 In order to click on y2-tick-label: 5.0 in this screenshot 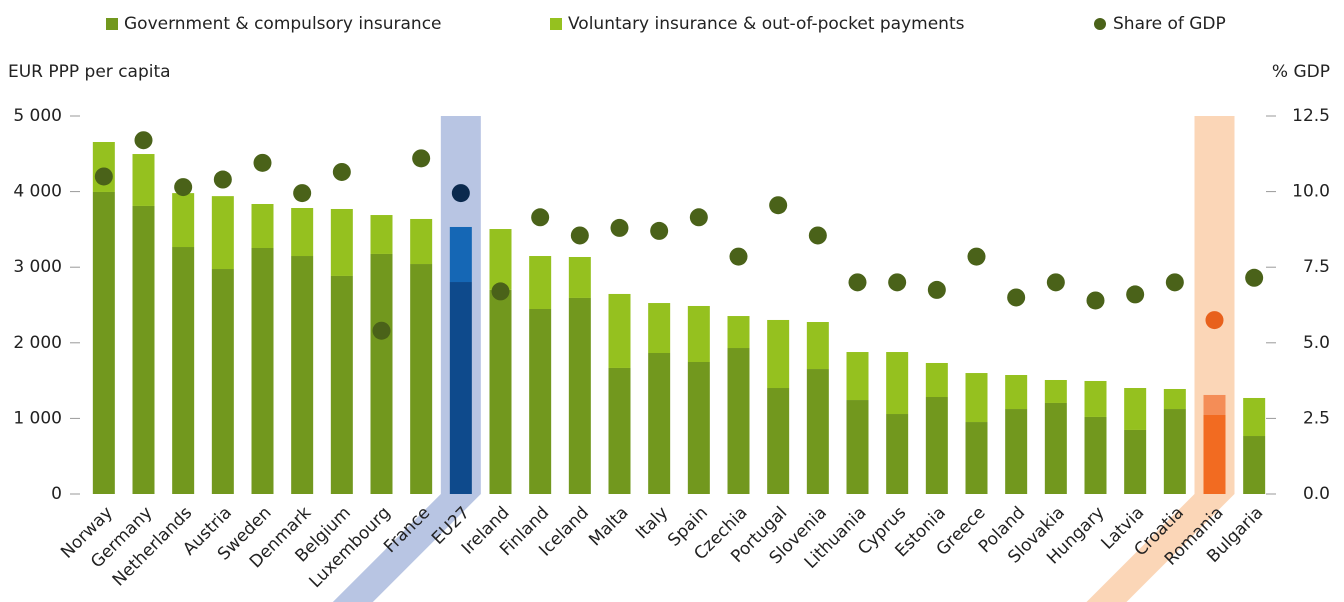, I will do `click(1316, 343)`.